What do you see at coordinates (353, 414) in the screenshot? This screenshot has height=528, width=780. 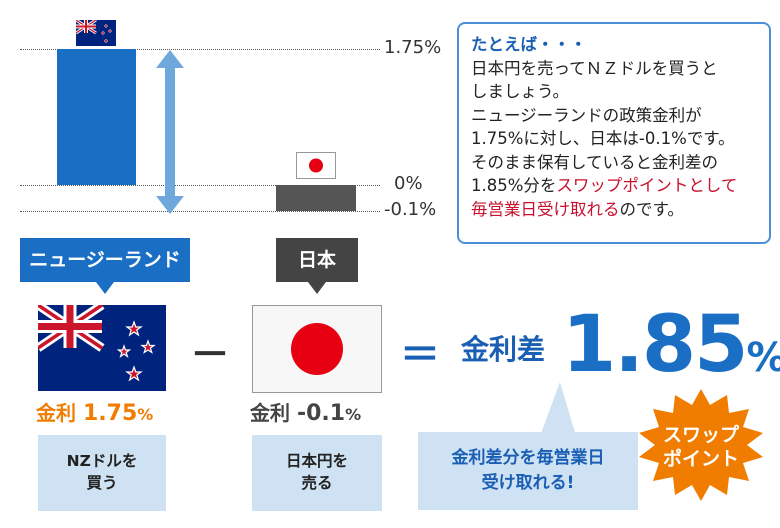 I see `jp-rate-unit: %` at bounding box center [353, 414].